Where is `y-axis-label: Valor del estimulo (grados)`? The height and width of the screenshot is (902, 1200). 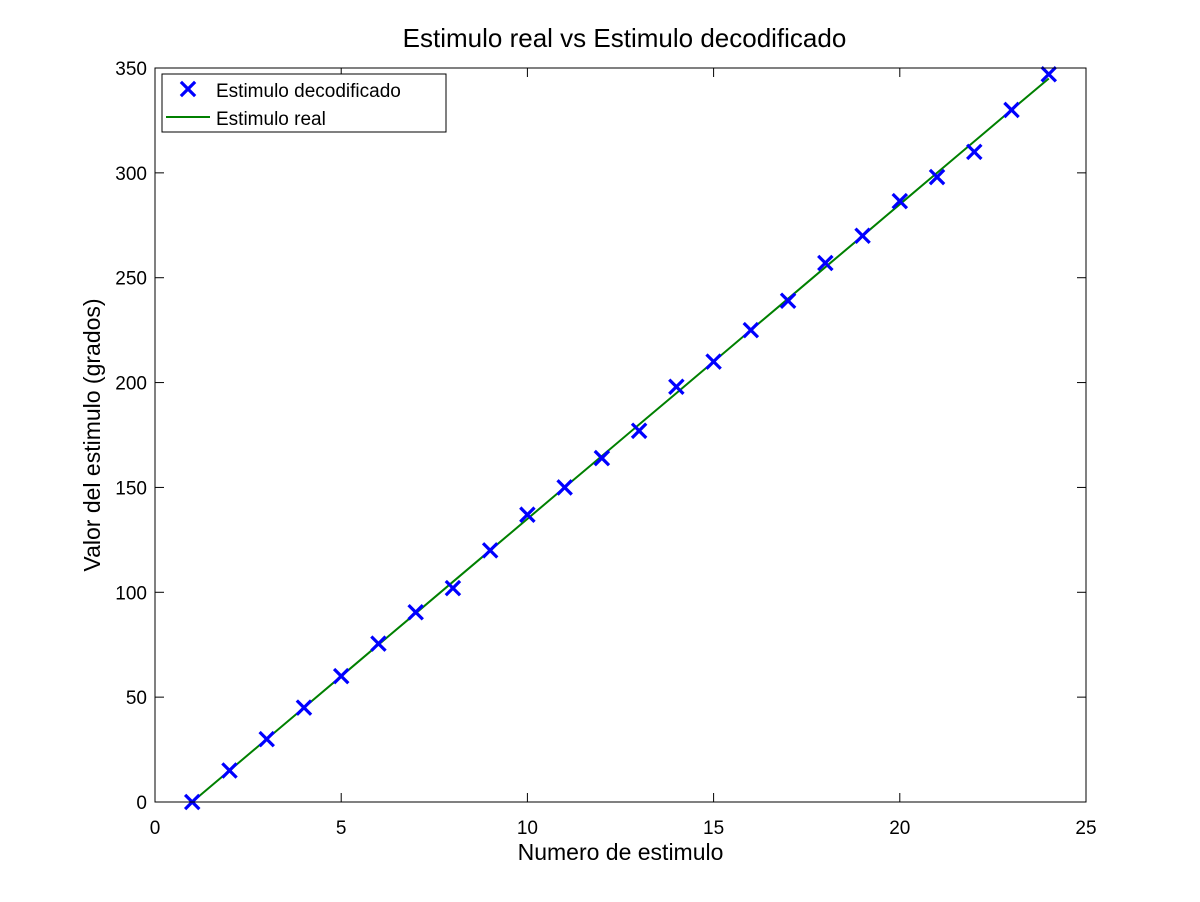 y-axis-label: Valor del estimulo (grados) is located at coordinates (92, 434).